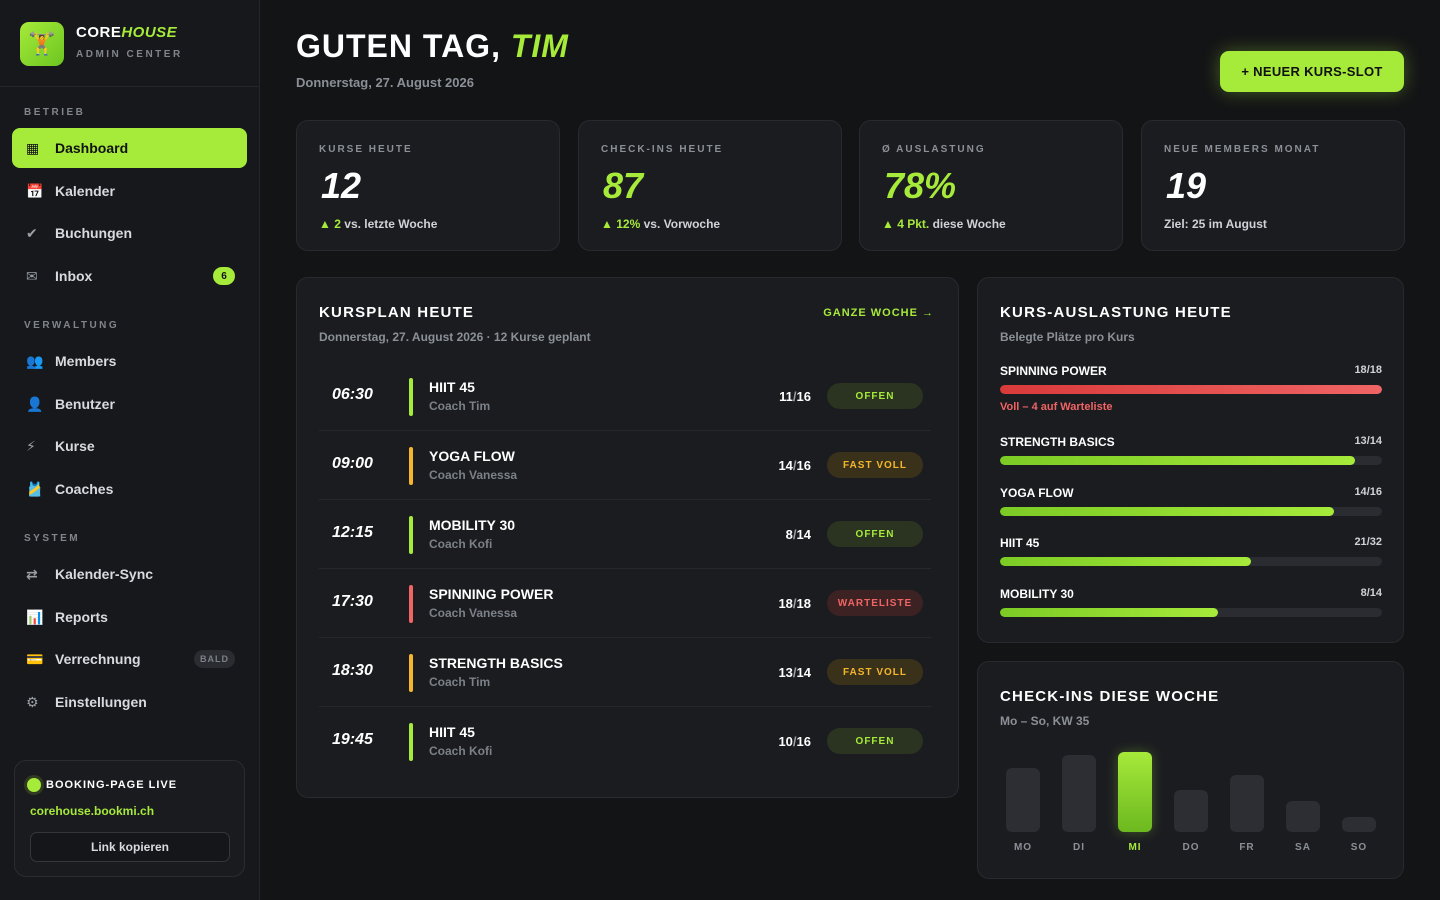 The width and height of the screenshot is (1440, 900). I want to click on sidebar-item-einstellungen: ⚙ Einstellungen, so click(129, 702).